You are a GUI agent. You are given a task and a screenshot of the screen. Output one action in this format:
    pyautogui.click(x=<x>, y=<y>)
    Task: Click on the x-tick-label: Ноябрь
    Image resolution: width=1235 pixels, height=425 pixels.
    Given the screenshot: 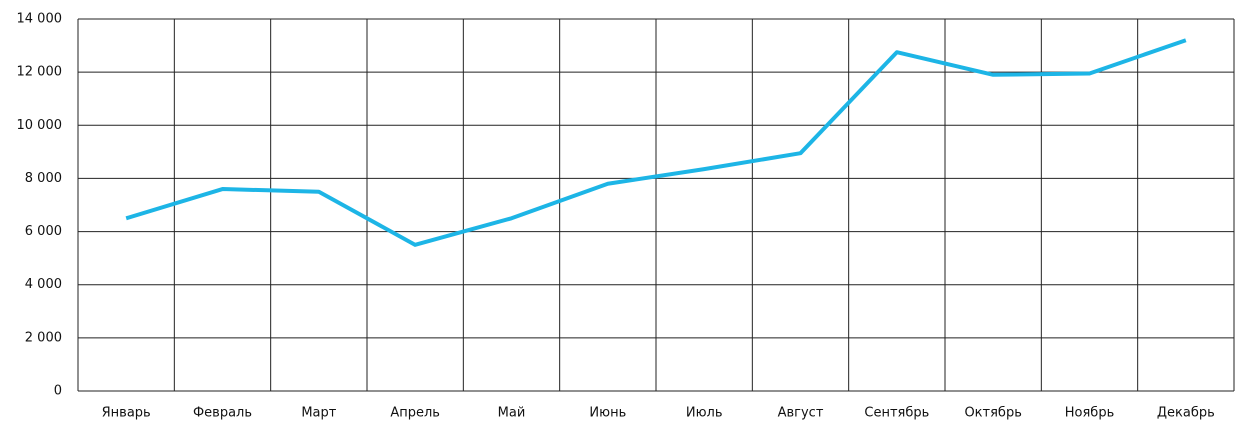 What is the action you would take?
    pyautogui.click(x=1089, y=413)
    